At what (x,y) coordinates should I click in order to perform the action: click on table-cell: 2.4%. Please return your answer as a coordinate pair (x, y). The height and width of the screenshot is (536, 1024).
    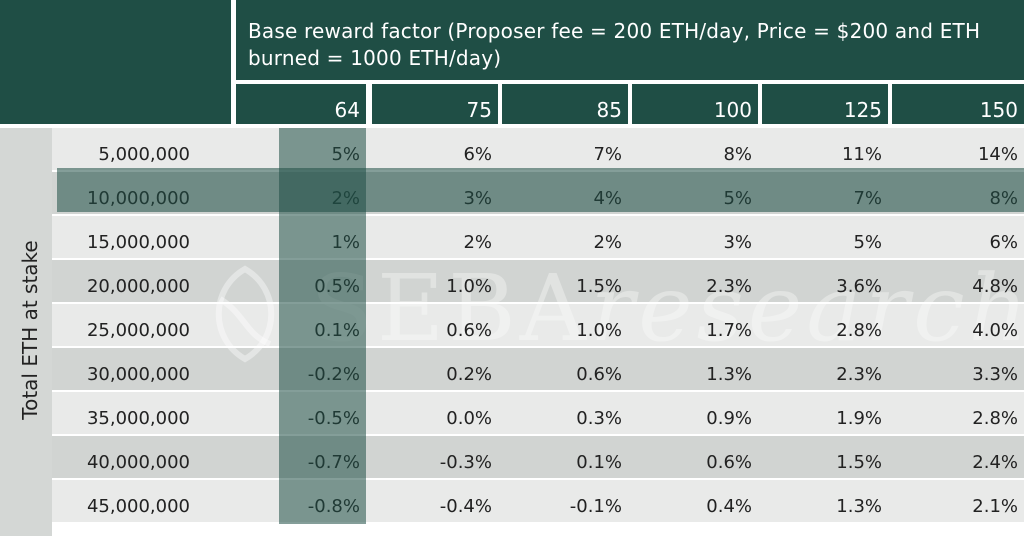
    Looking at the image, I should click on (995, 462).